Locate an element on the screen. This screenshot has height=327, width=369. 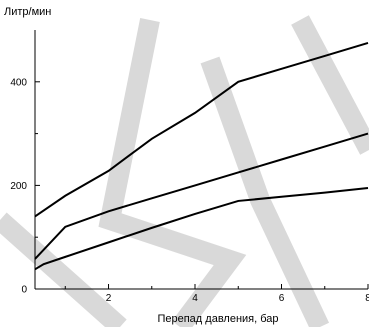
y-tick-label: 200 is located at coordinates (18, 186).